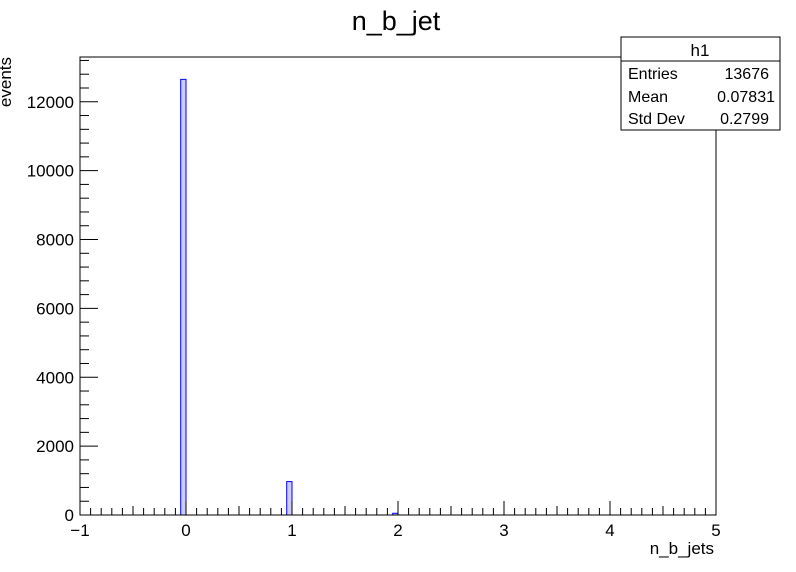  Describe the element at coordinates (79, 530) in the screenshot. I see `x-tick-label: −1` at that location.